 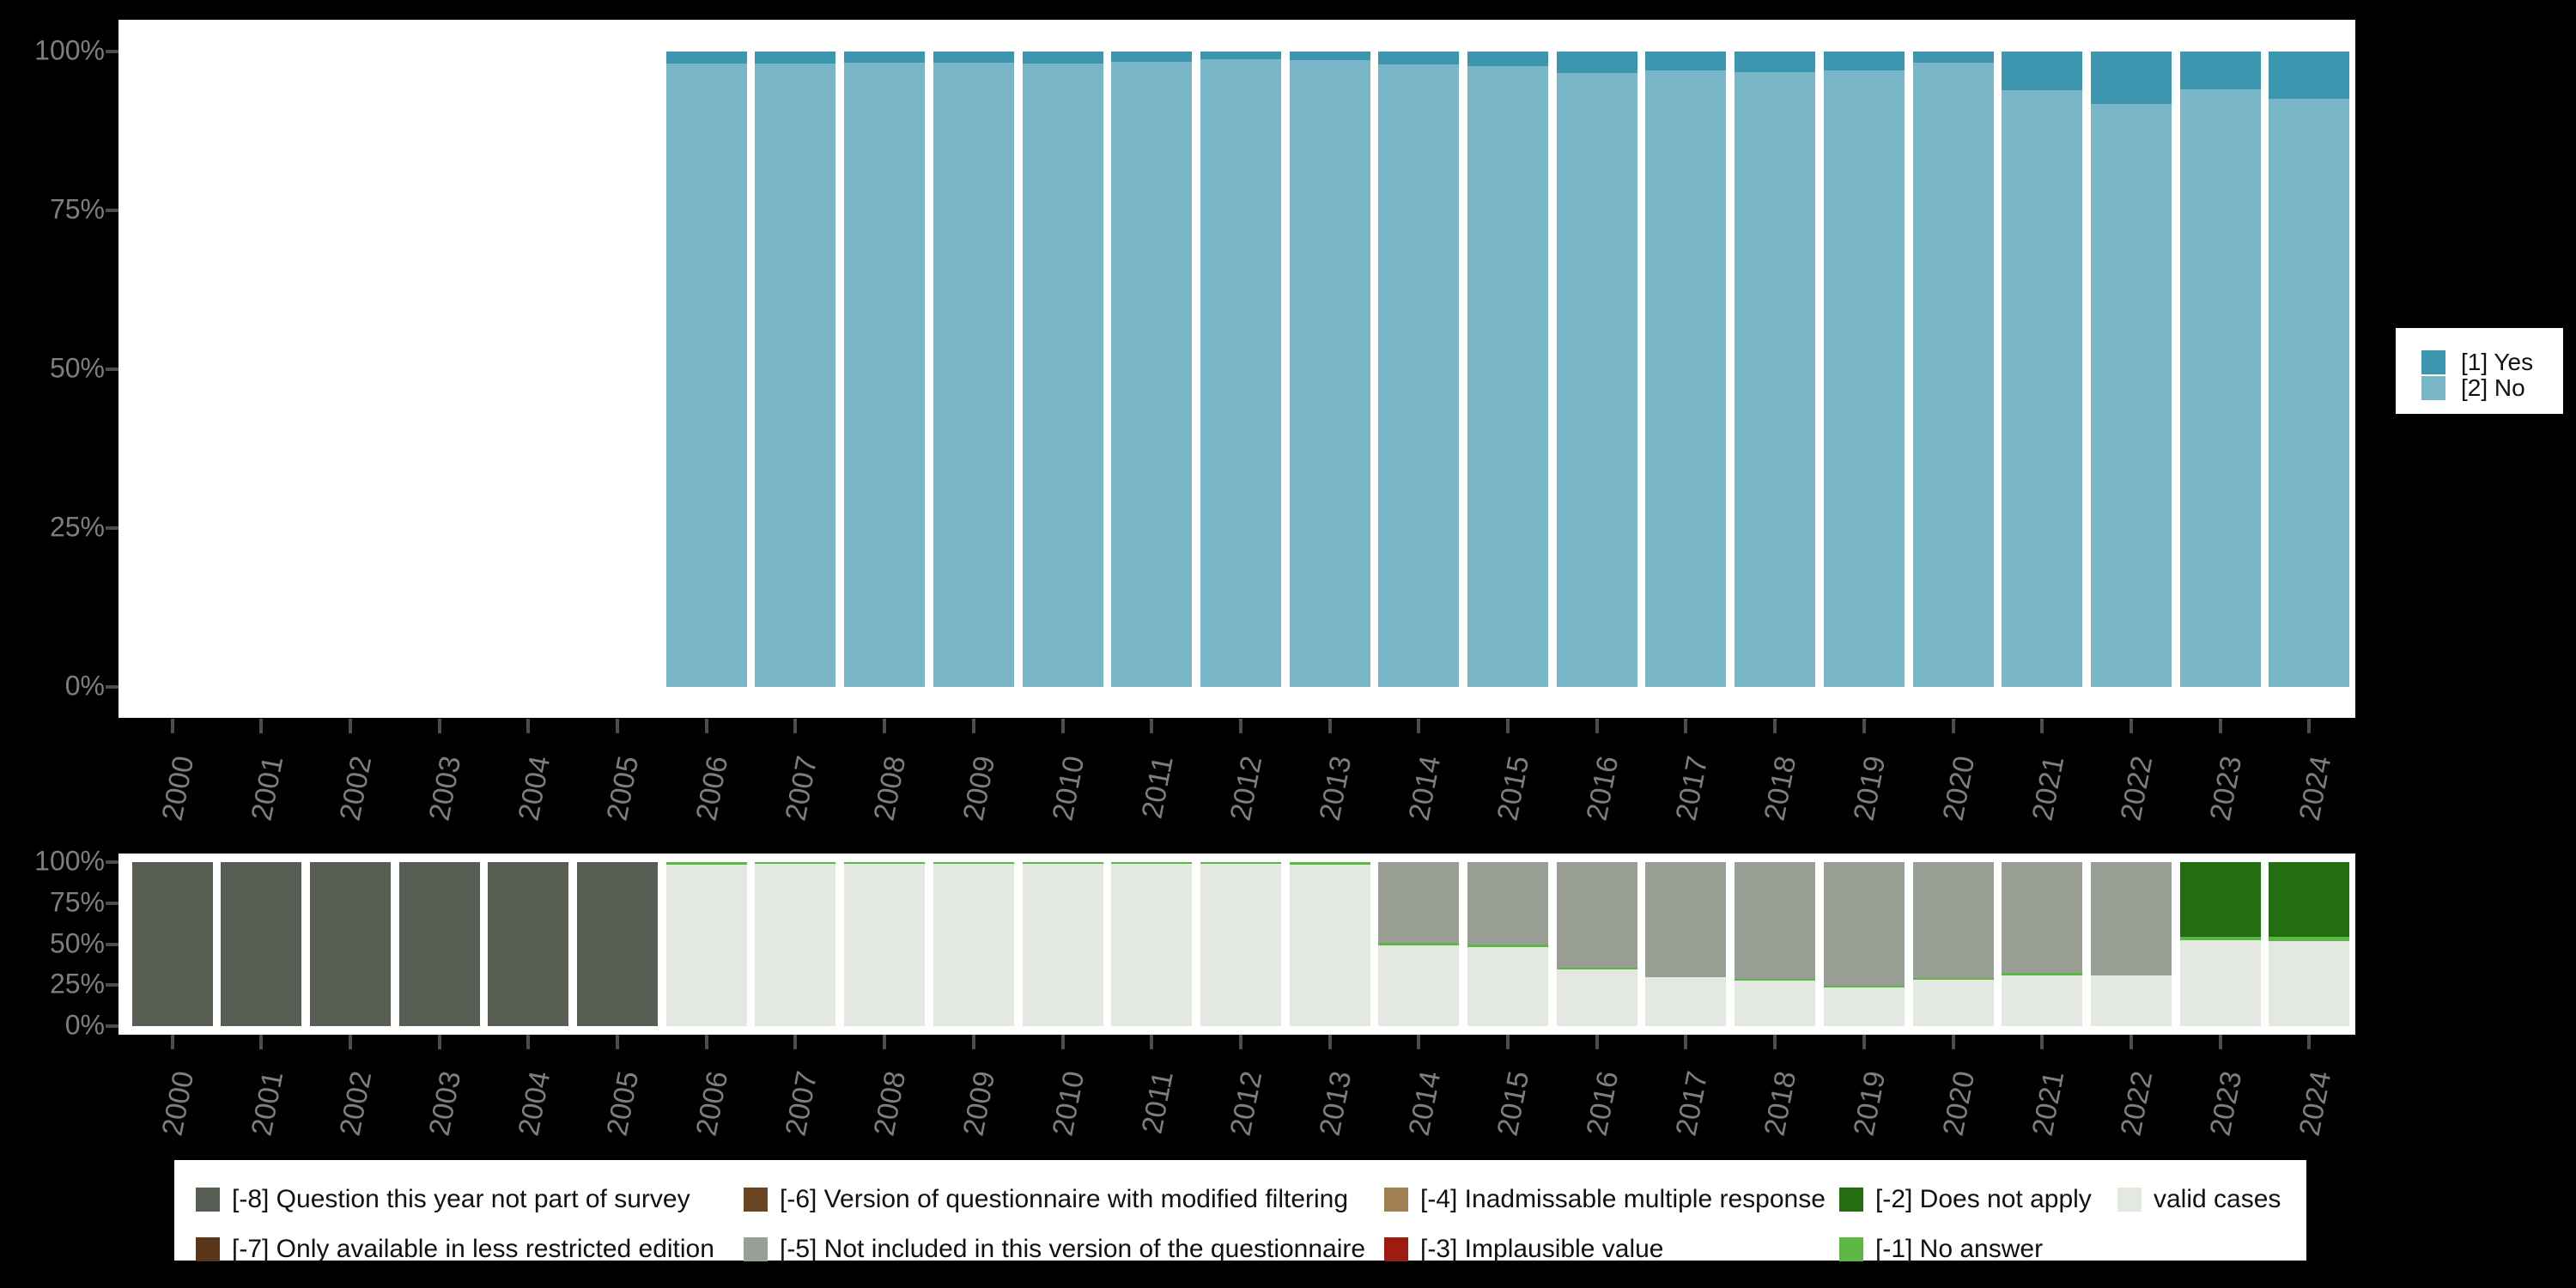 What do you see at coordinates (356, 1103) in the screenshot?
I see `bot-year-label: 2002` at bounding box center [356, 1103].